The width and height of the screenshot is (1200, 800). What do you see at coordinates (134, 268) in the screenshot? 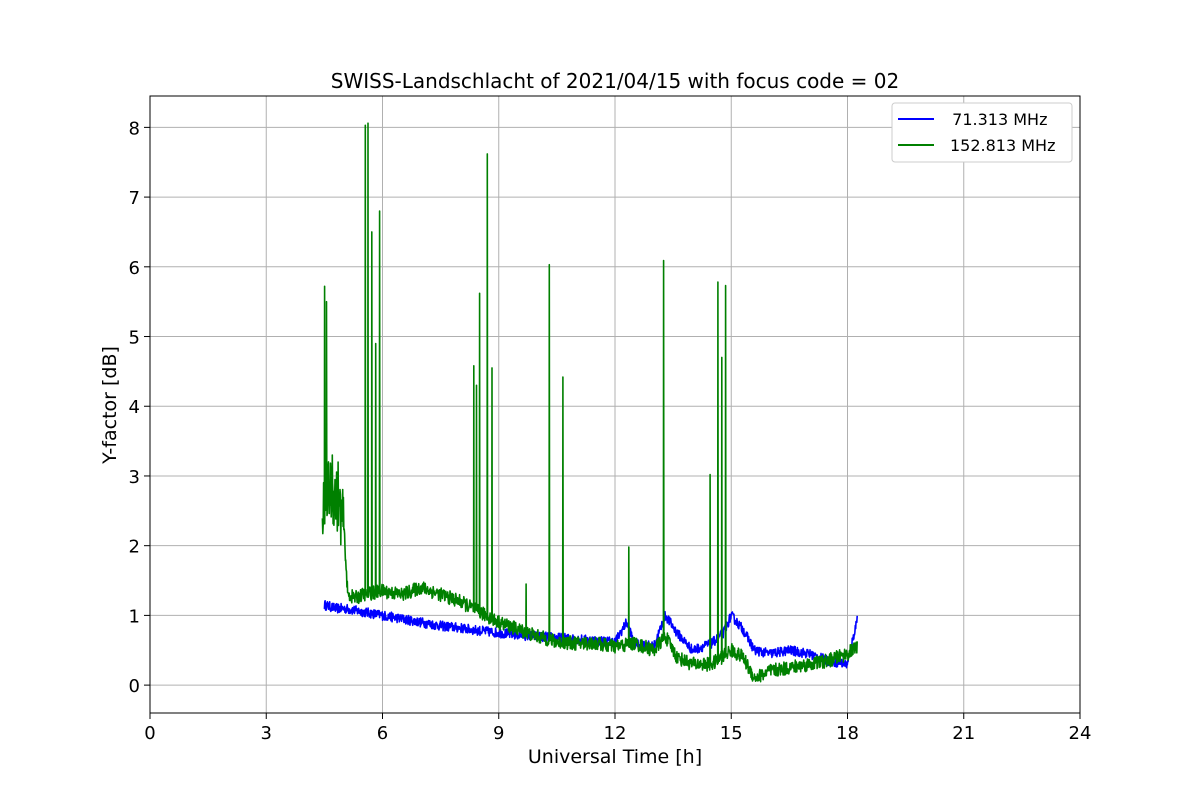
I see `y-tick-label: 6` at bounding box center [134, 268].